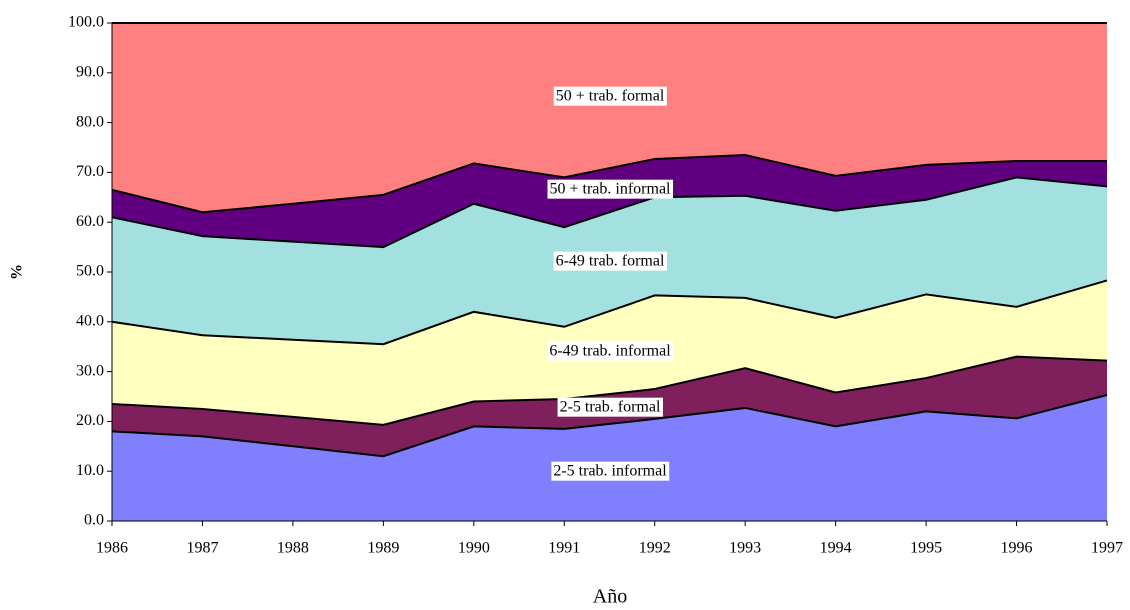 The image size is (1130, 610). I want to click on x-tick-label: 1987, so click(202, 548).